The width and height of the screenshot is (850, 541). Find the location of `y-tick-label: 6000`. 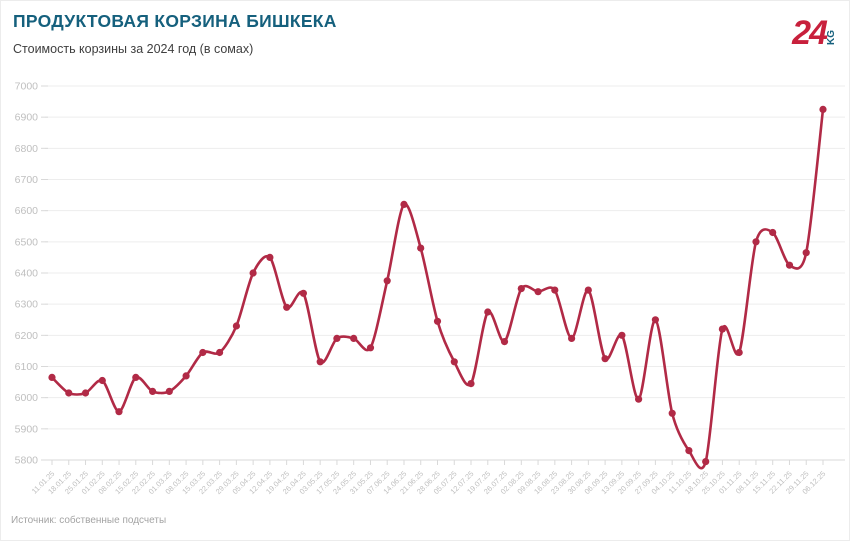

y-tick-label: 6000 is located at coordinates (27, 398).